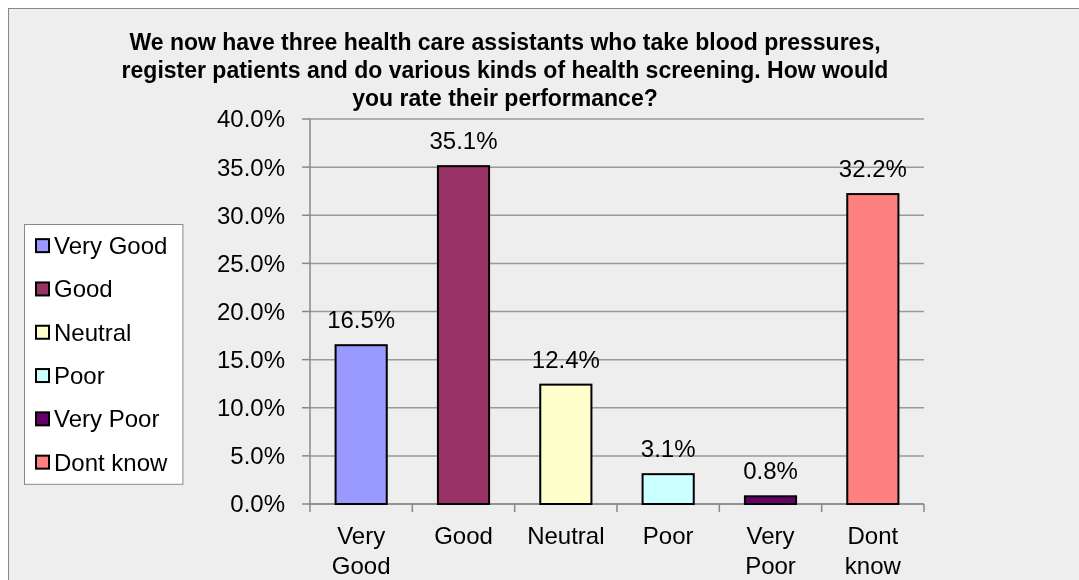  Describe the element at coordinates (250, 311) in the screenshot. I see `y-tick-label: 20.0%` at that location.